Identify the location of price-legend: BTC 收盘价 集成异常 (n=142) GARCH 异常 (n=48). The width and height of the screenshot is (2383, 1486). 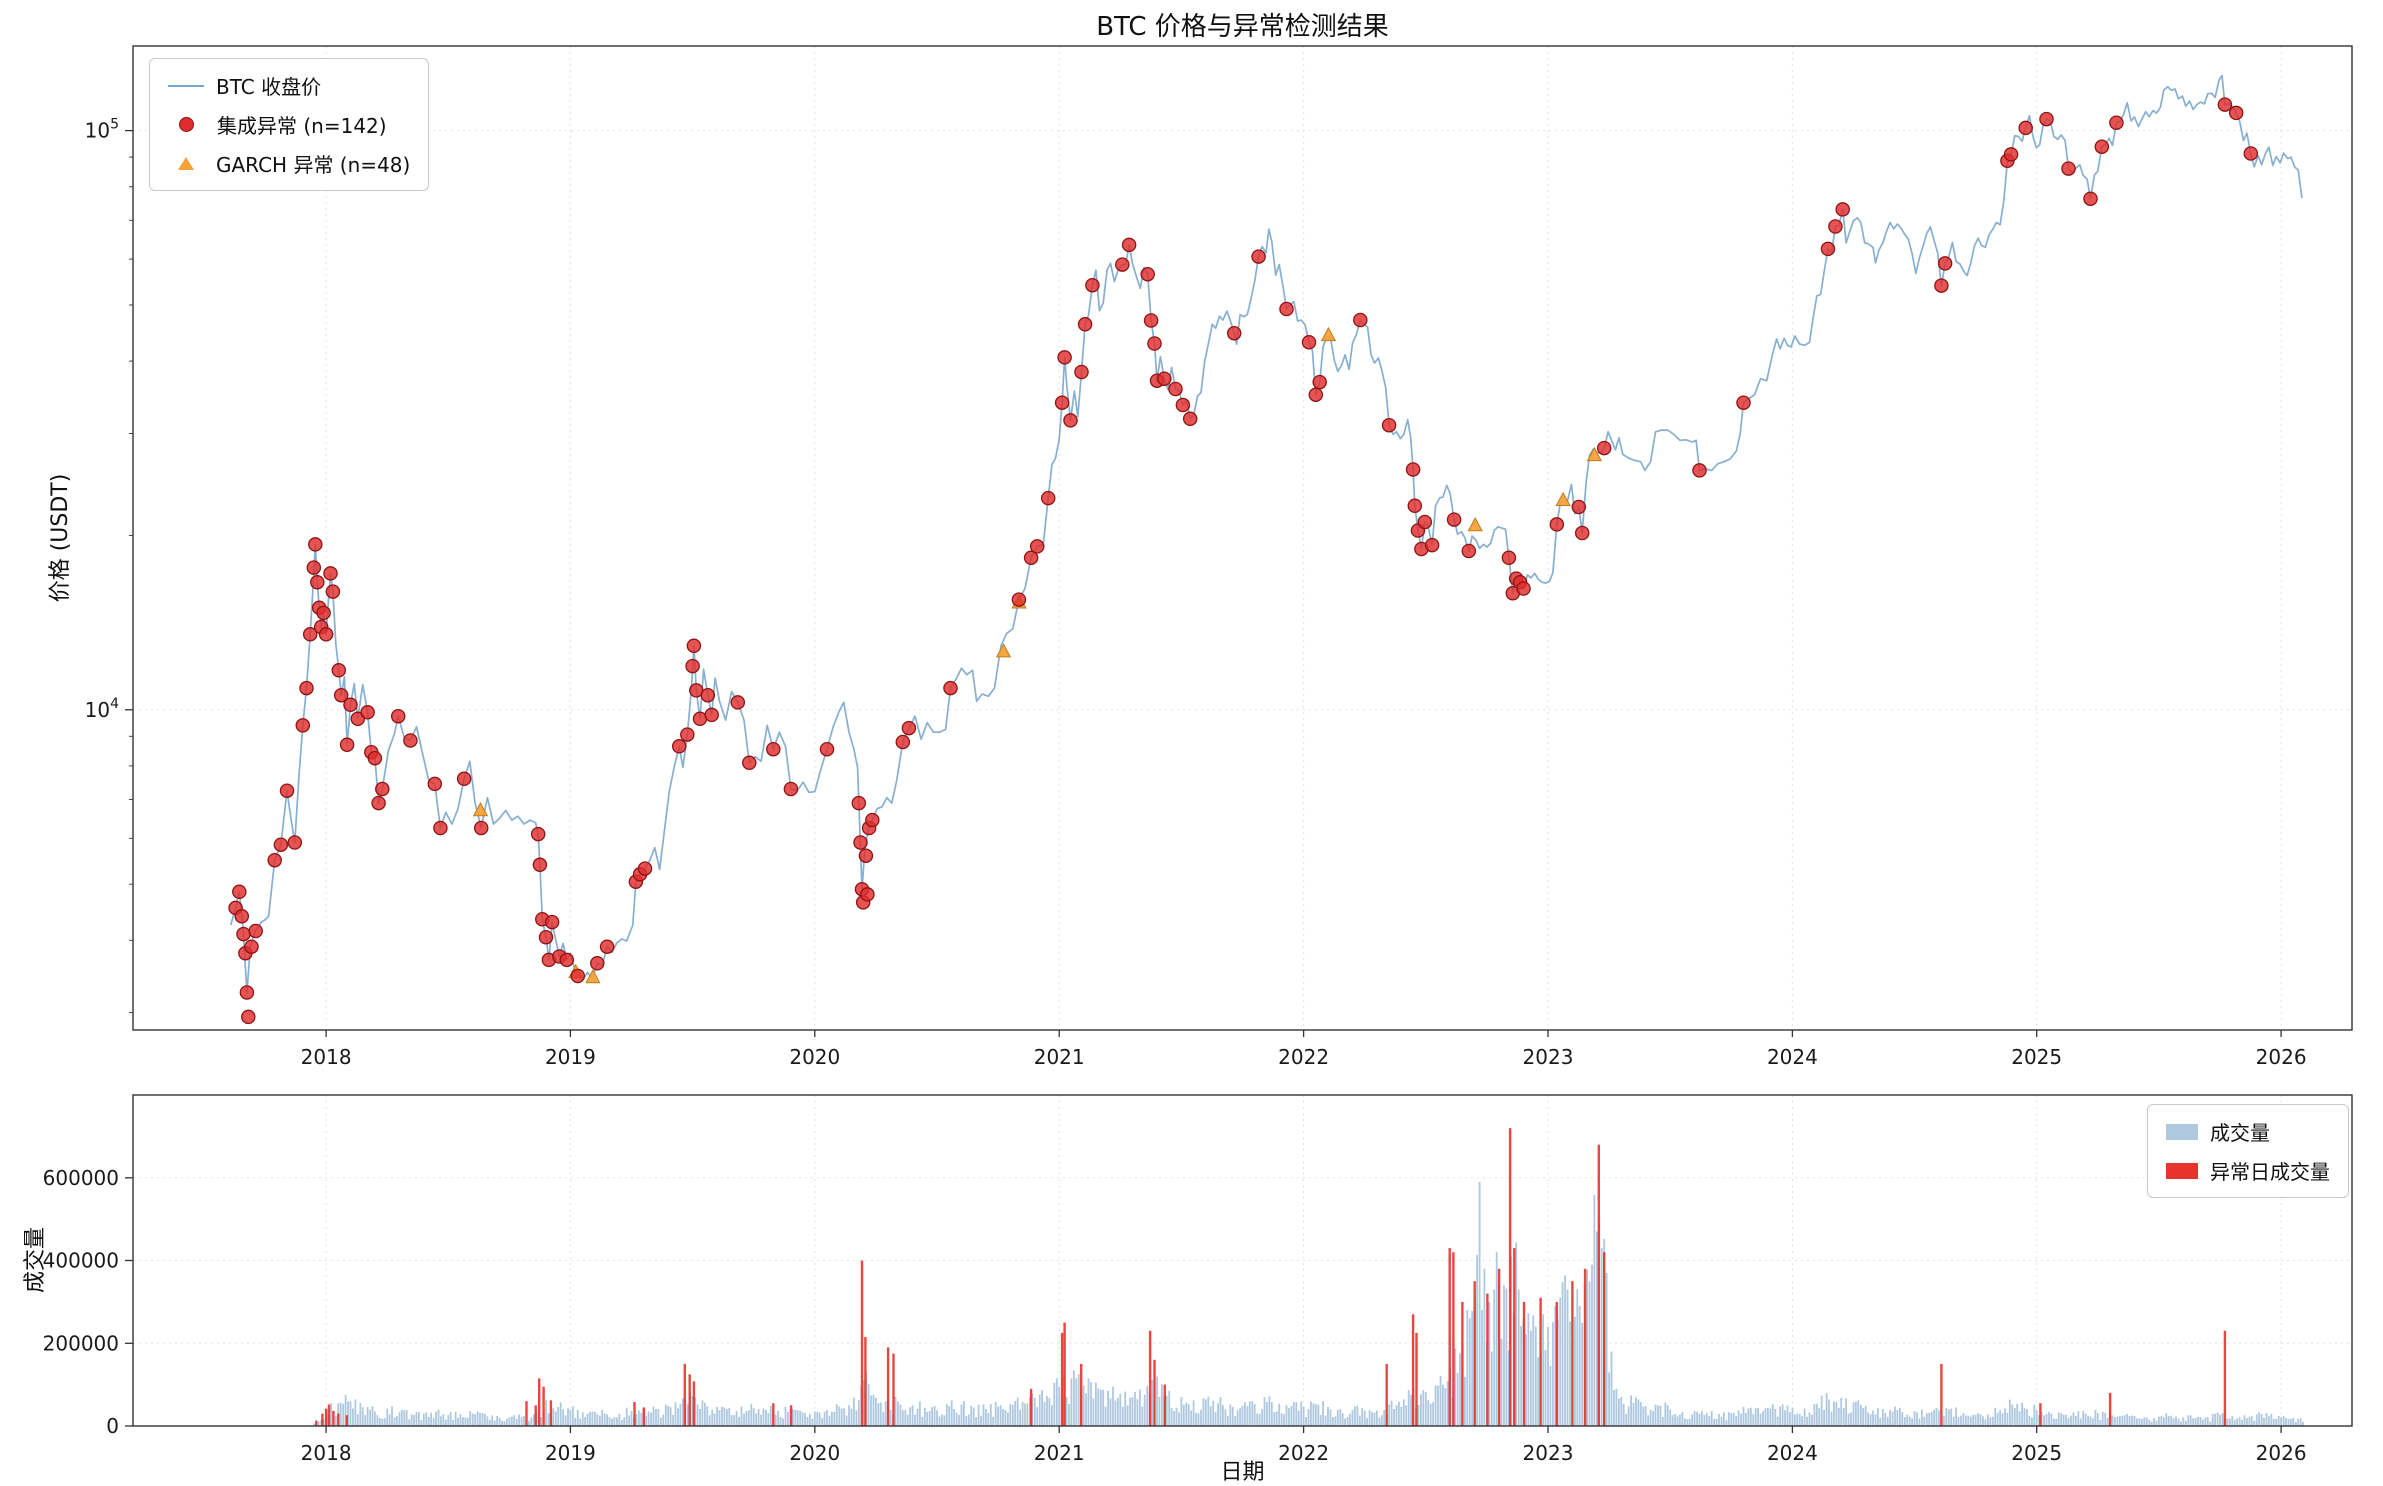
(289, 124).